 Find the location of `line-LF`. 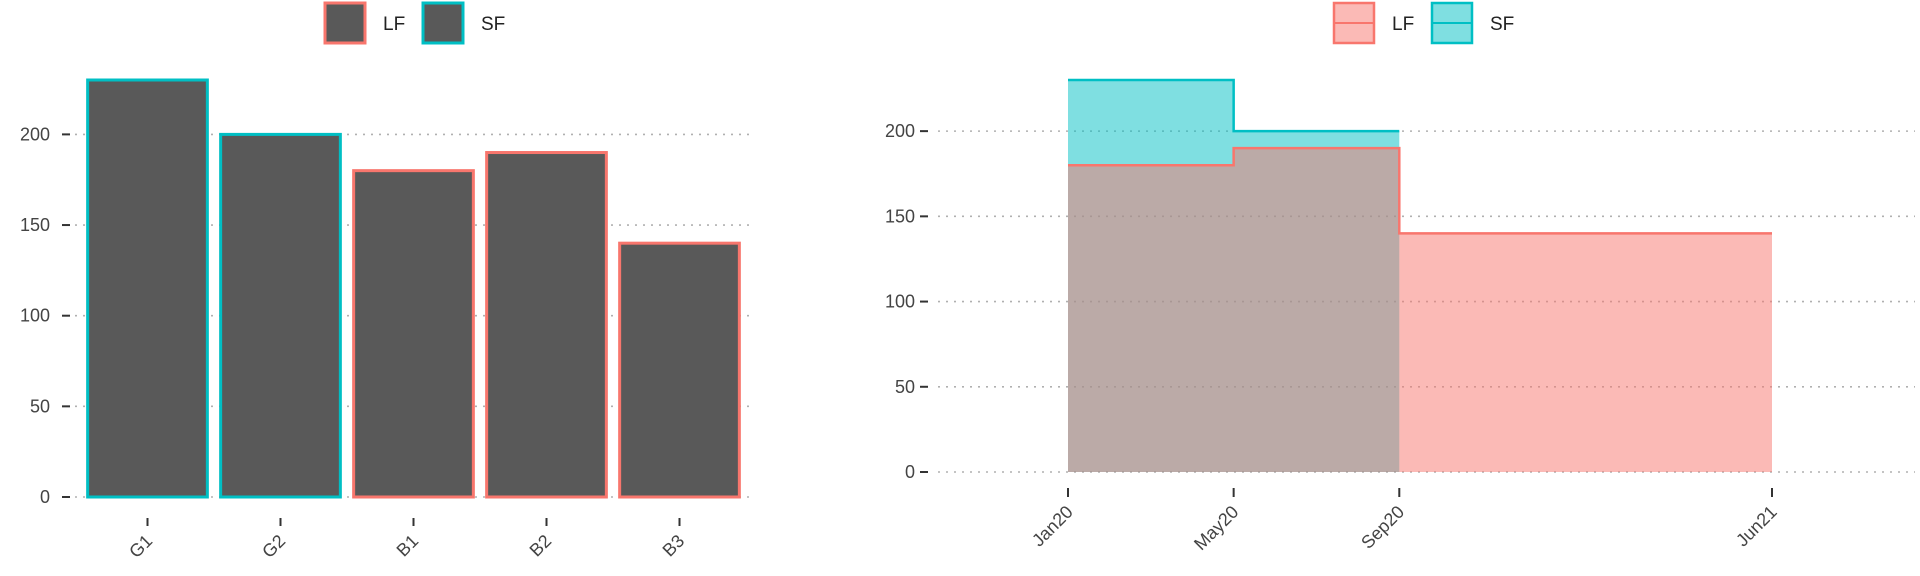

line-LF is located at coordinates (1420, 190).